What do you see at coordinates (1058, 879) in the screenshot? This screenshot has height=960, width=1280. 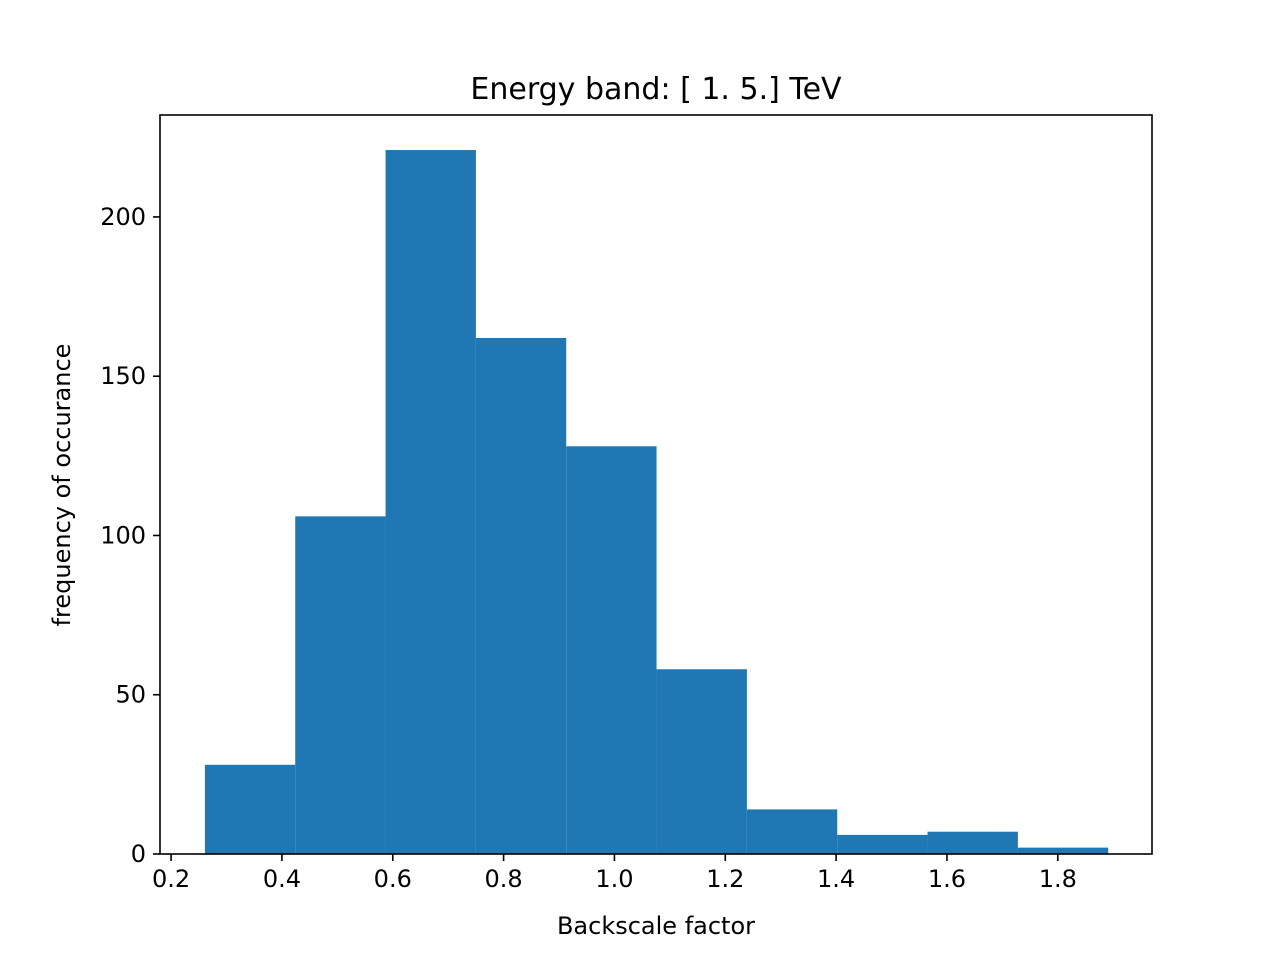 I see `x-tick-label: 1.8` at bounding box center [1058, 879].